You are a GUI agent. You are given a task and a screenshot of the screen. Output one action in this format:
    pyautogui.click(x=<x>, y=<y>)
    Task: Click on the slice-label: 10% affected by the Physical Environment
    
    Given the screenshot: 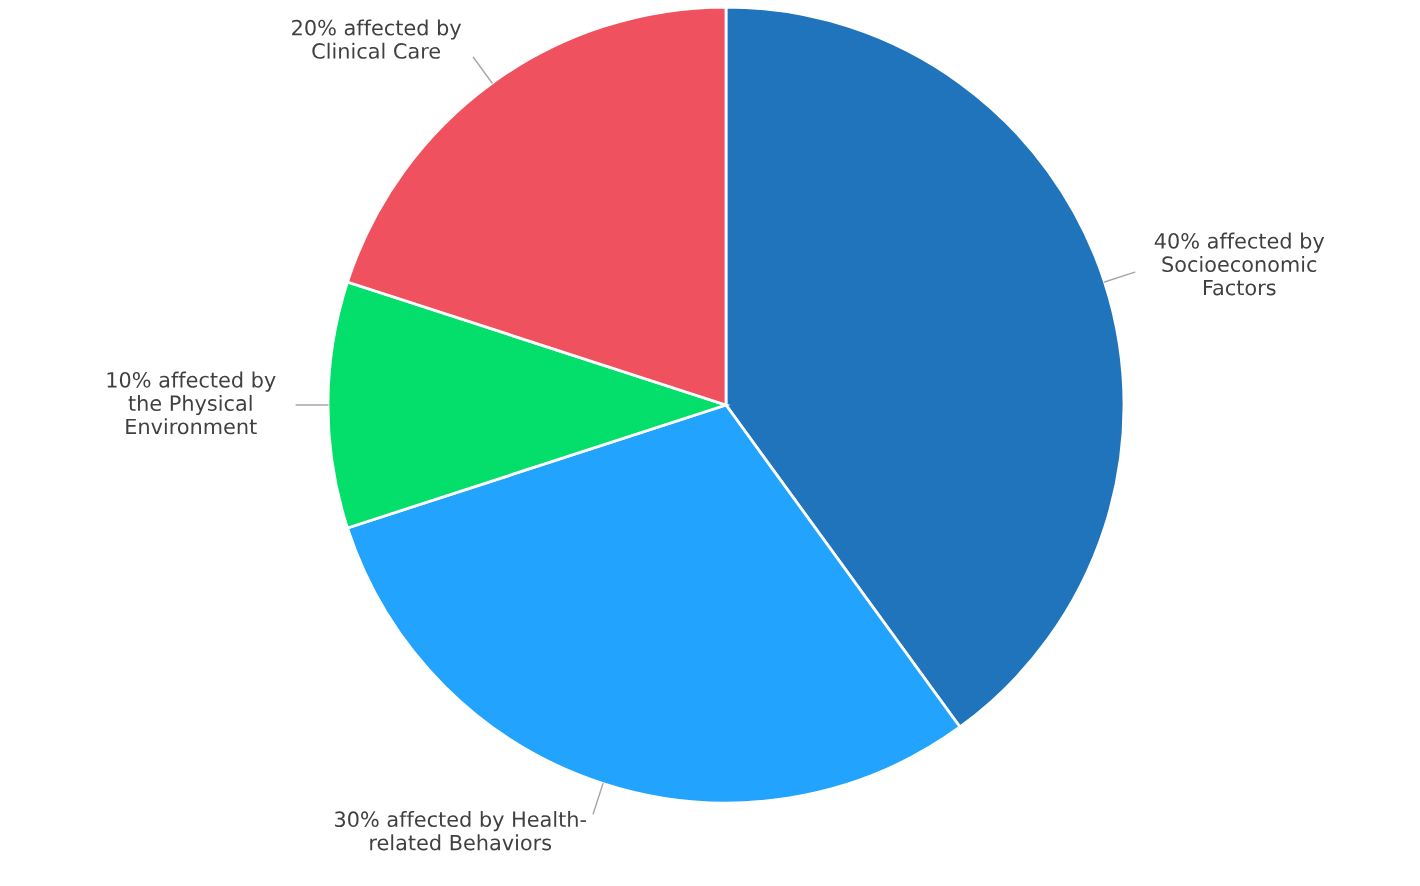 What is the action you would take?
    pyautogui.click(x=191, y=403)
    